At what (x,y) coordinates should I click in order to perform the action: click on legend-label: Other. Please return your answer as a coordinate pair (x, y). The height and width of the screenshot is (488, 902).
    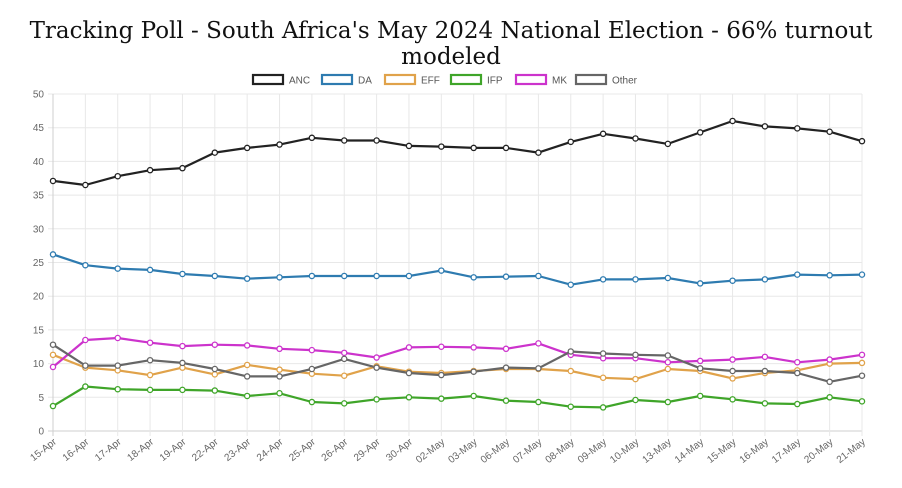
    Looking at the image, I should click on (625, 81).